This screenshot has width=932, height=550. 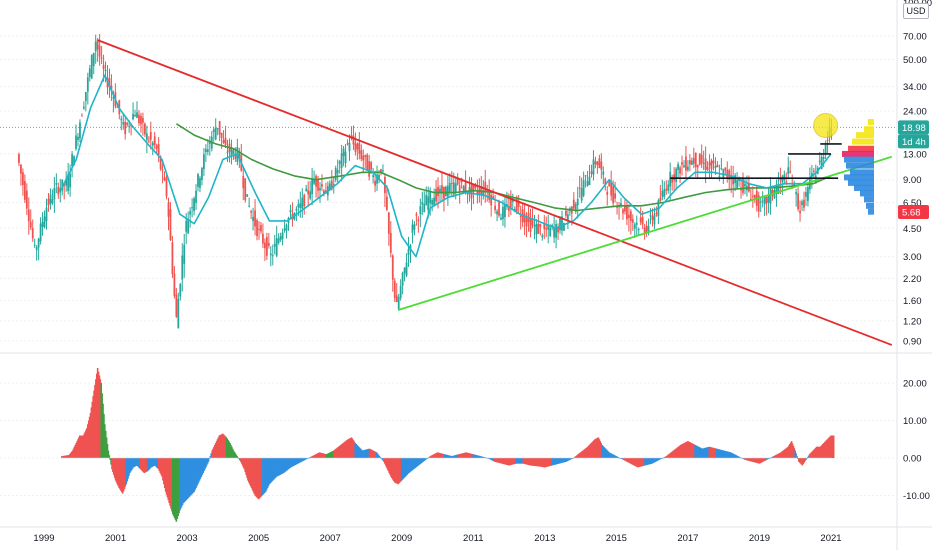 What do you see at coordinates (915, 384) in the screenshot?
I see `osc-tick-label: 20.00` at bounding box center [915, 384].